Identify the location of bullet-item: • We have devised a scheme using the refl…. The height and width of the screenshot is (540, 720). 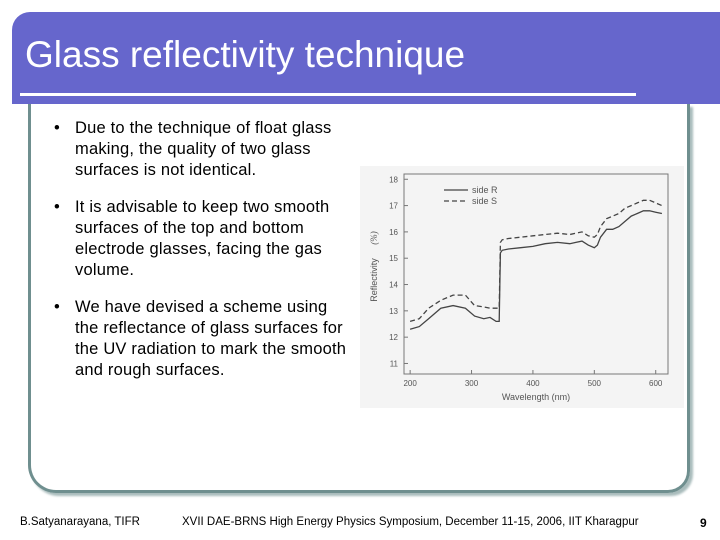
(198, 339).